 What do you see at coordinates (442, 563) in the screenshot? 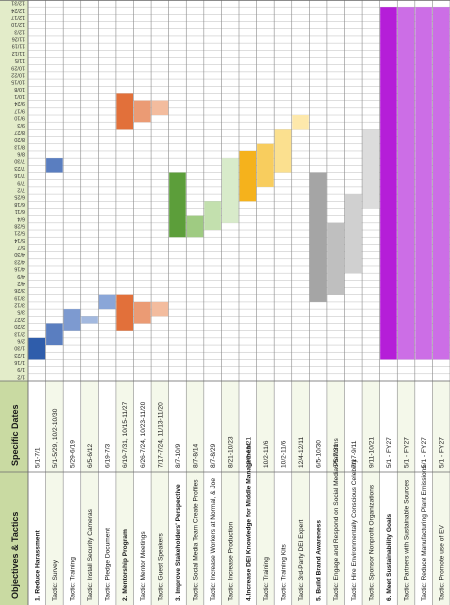
I see `row-name-label: Tactic: Promote use of EV` at bounding box center [442, 563].